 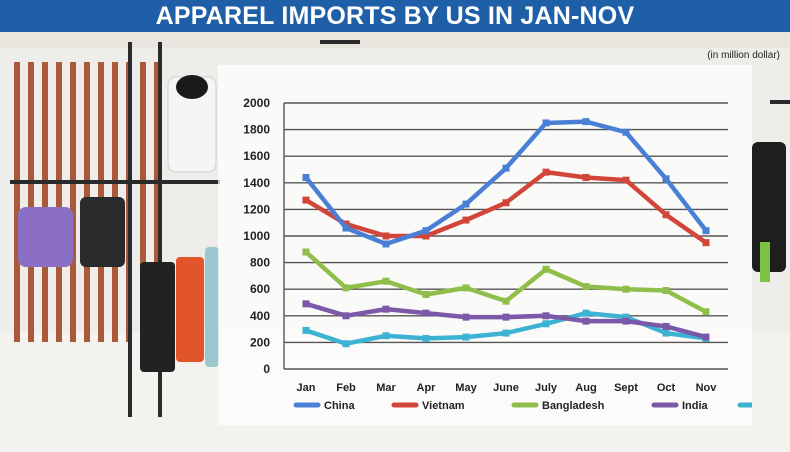 I want to click on x-tick-label: Aug, so click(x=585, y=388).